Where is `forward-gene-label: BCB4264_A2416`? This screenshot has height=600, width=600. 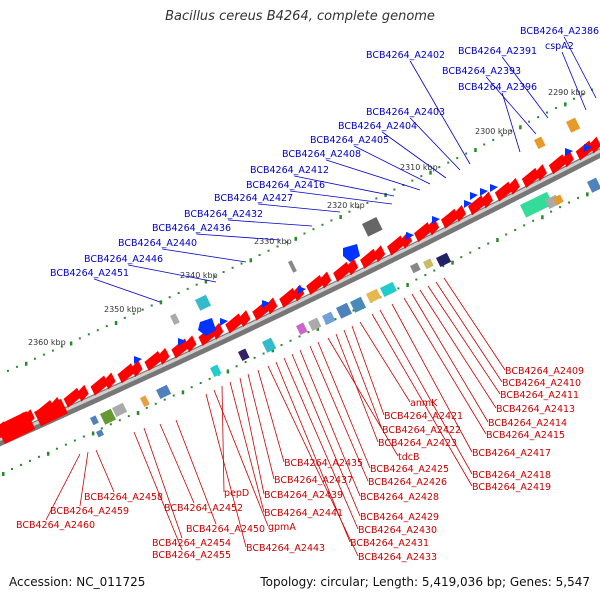
forward-gene-label: BCB4264_A2416 is located at coordinates (285, 185).